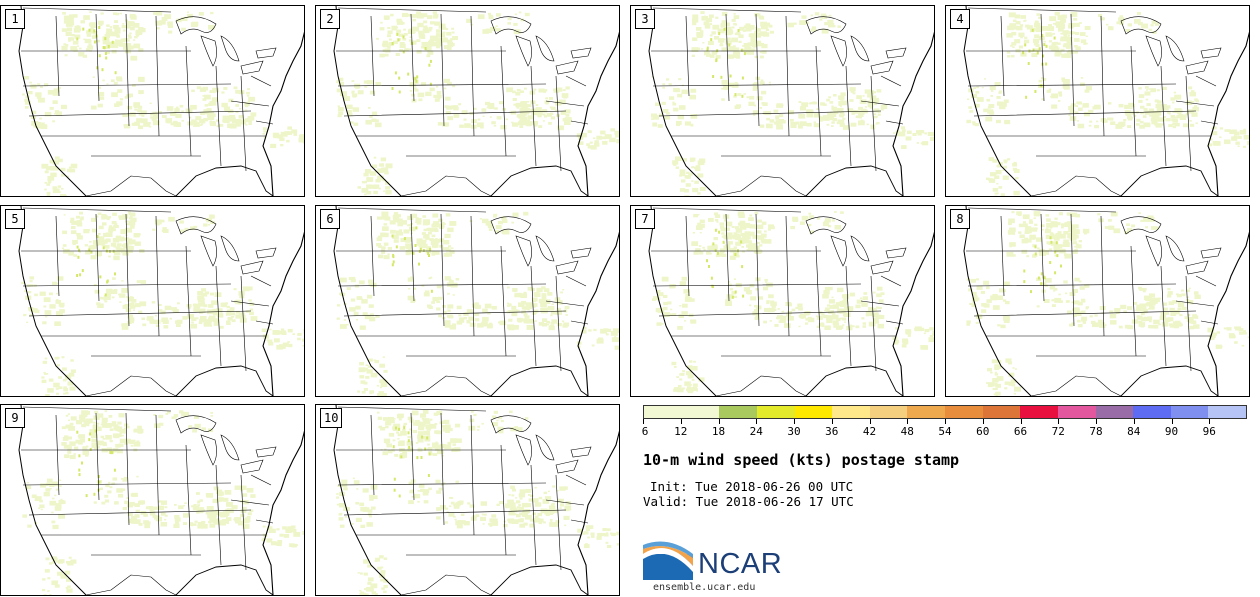 The image size is (1260, 597). I want to click on panel-number: 9, so click(15, 418).